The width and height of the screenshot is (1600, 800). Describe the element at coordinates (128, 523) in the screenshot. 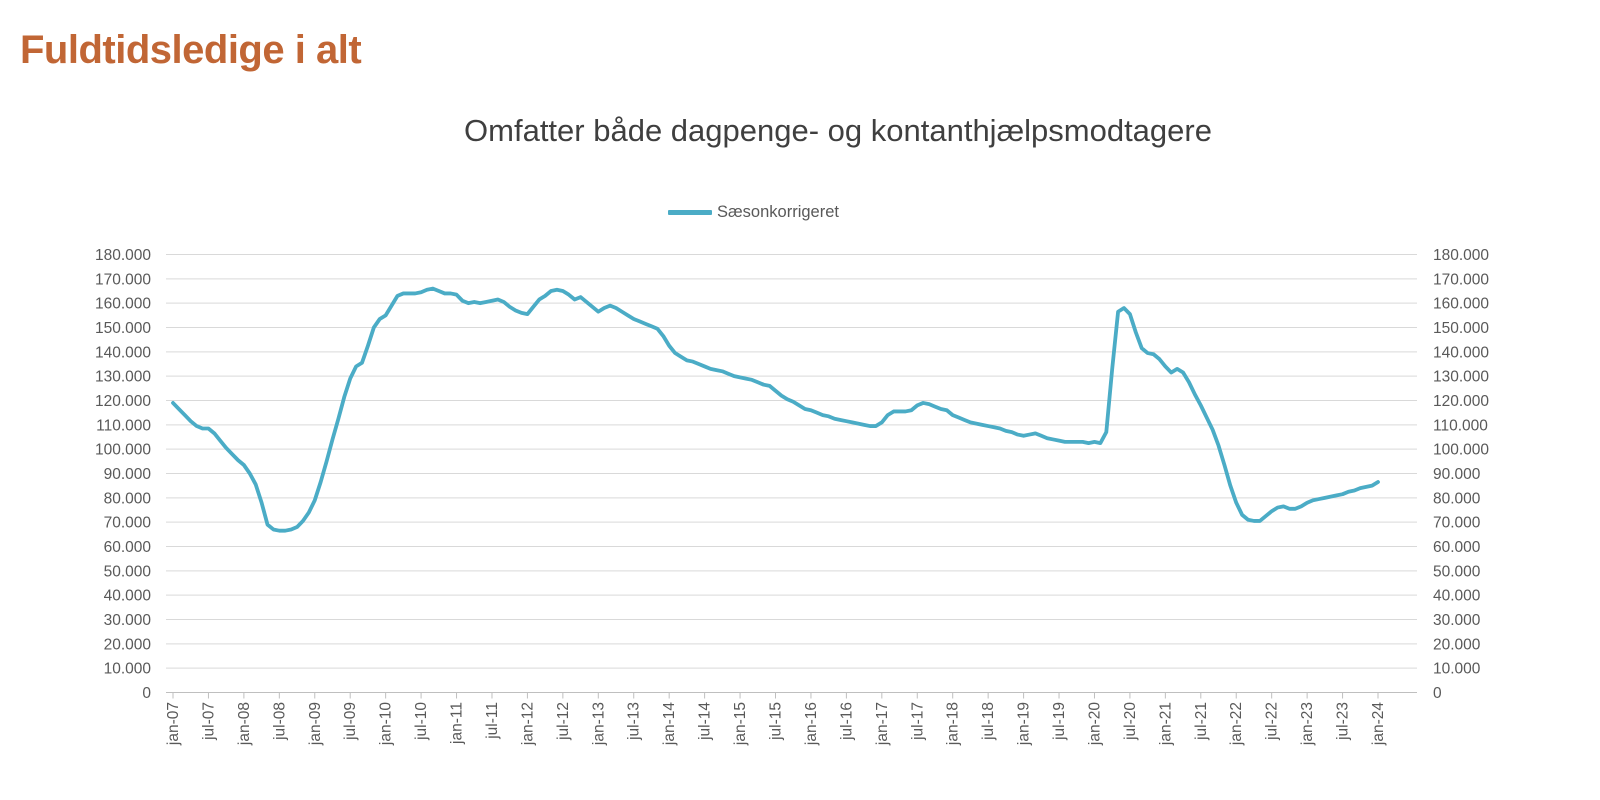

I see `y-axis-label-left: 70.000` at that location.